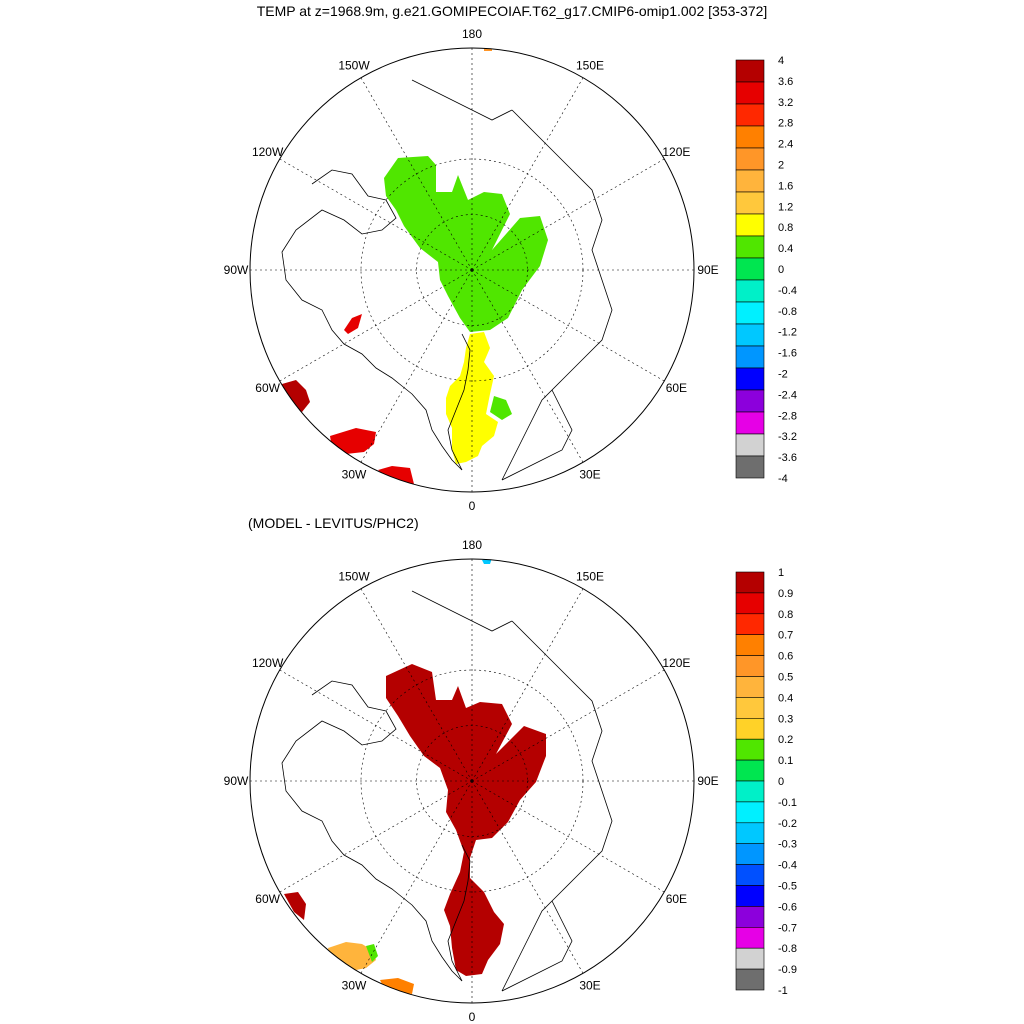 The image size is (1024, 1024). I want to click on longitude-label: 120W, so click(268, 152).